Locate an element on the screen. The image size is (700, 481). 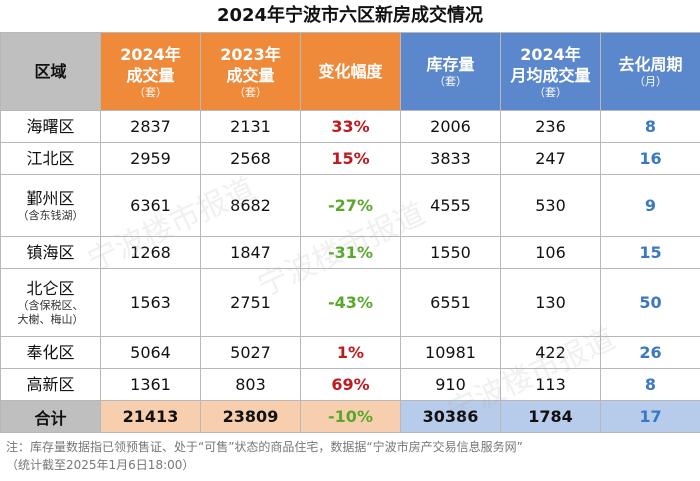
region-cell: 江北区 is located at coordinates (50, 158).